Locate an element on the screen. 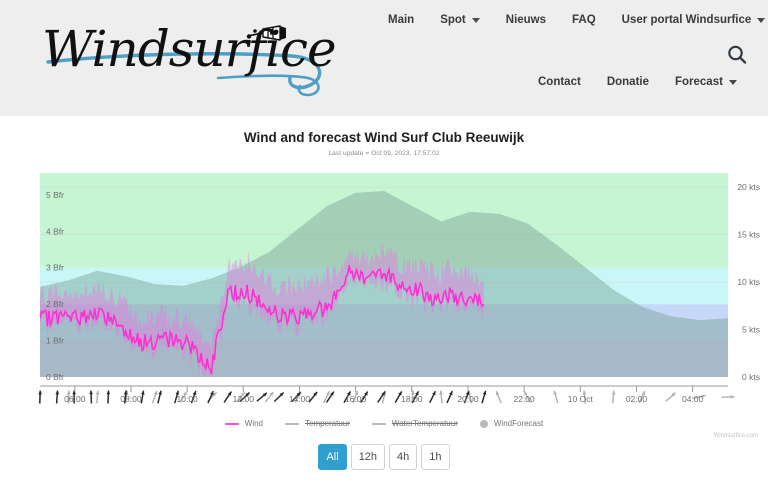 This screenshot has width=768, height=488. nav-item-faq: FAQ is located at coordinates (584, 20).